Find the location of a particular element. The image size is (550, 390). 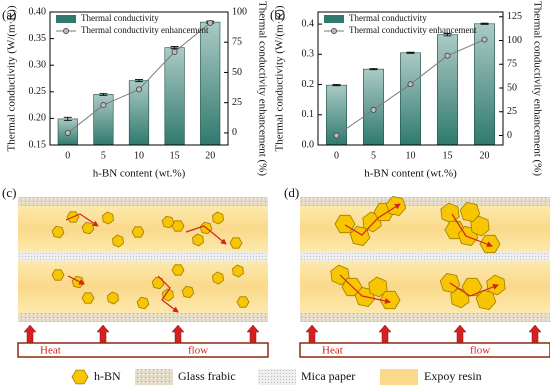

y2-axis-label: Thermal conductivity enhancement (%) is located at coordinates (262, 88).